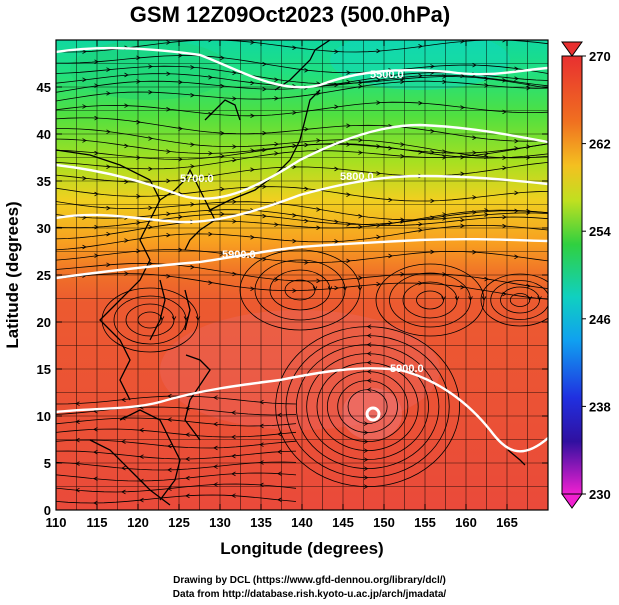 The height and width of the screenshot is (605, 619). Describe the element at coordinates (44, 87) in the screenshot. I see `y-tick-label: 45` at that location.